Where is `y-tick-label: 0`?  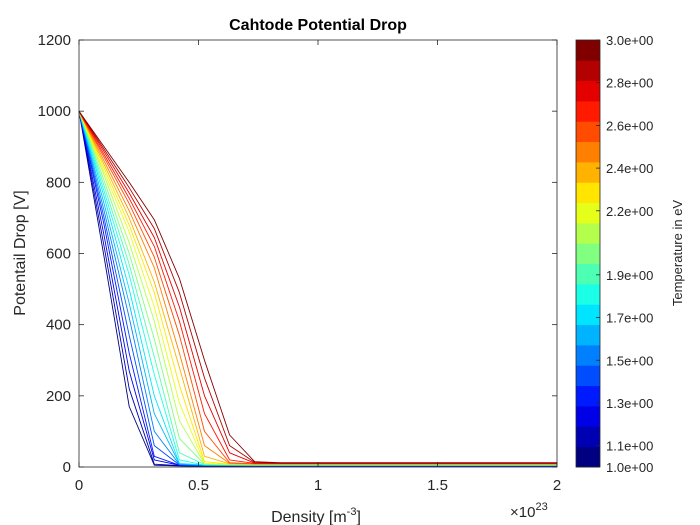
y-tick-label: 0 is located at coordinates (67, 467).